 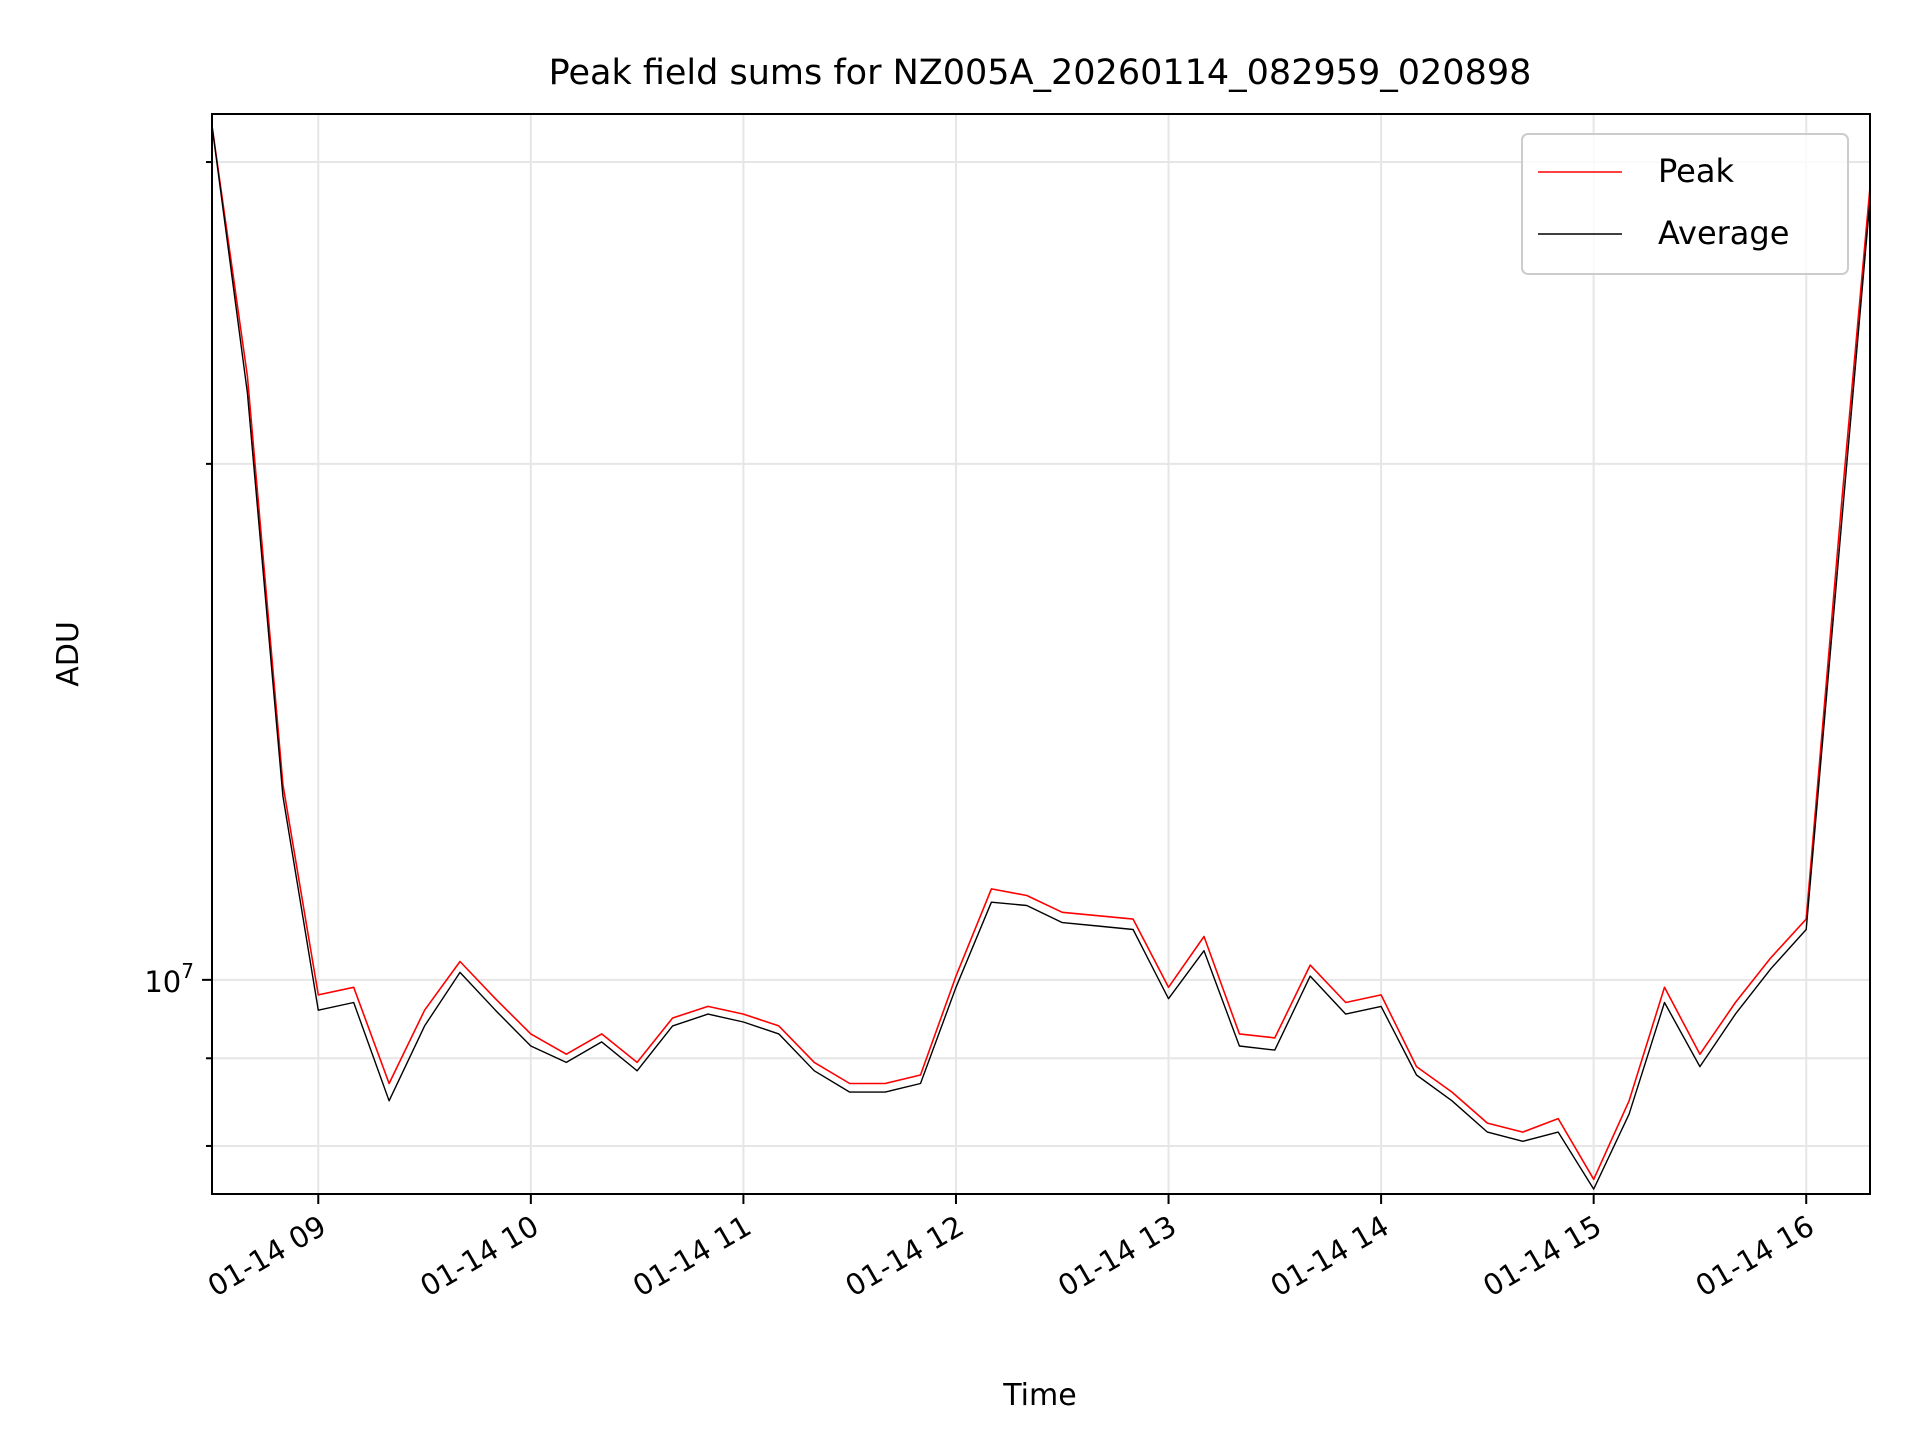 I want to click on x-axis-label: Time, so click(x=1039, y=1395).